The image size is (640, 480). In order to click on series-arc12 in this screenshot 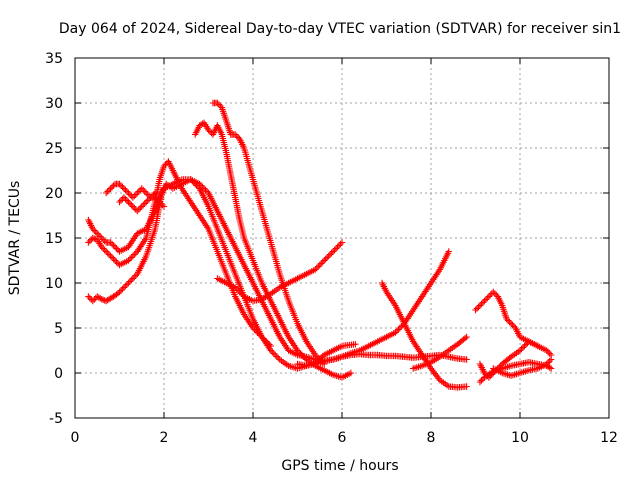, I will do `click(513, 323)`.